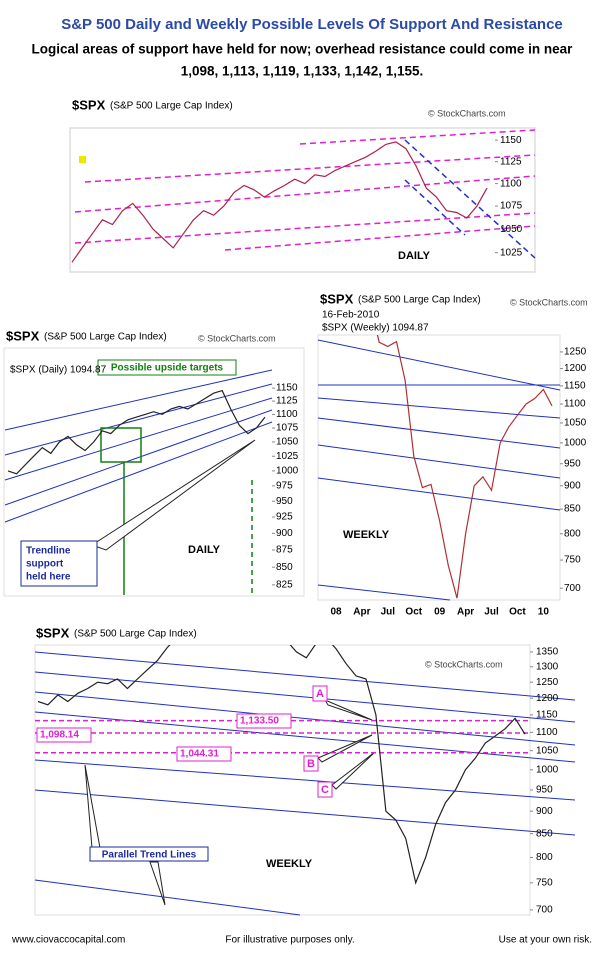 Image resolution: width=604 pixels, height=959 pixels. I want to click on annotation: Possible upside targets, so click(167, 368).